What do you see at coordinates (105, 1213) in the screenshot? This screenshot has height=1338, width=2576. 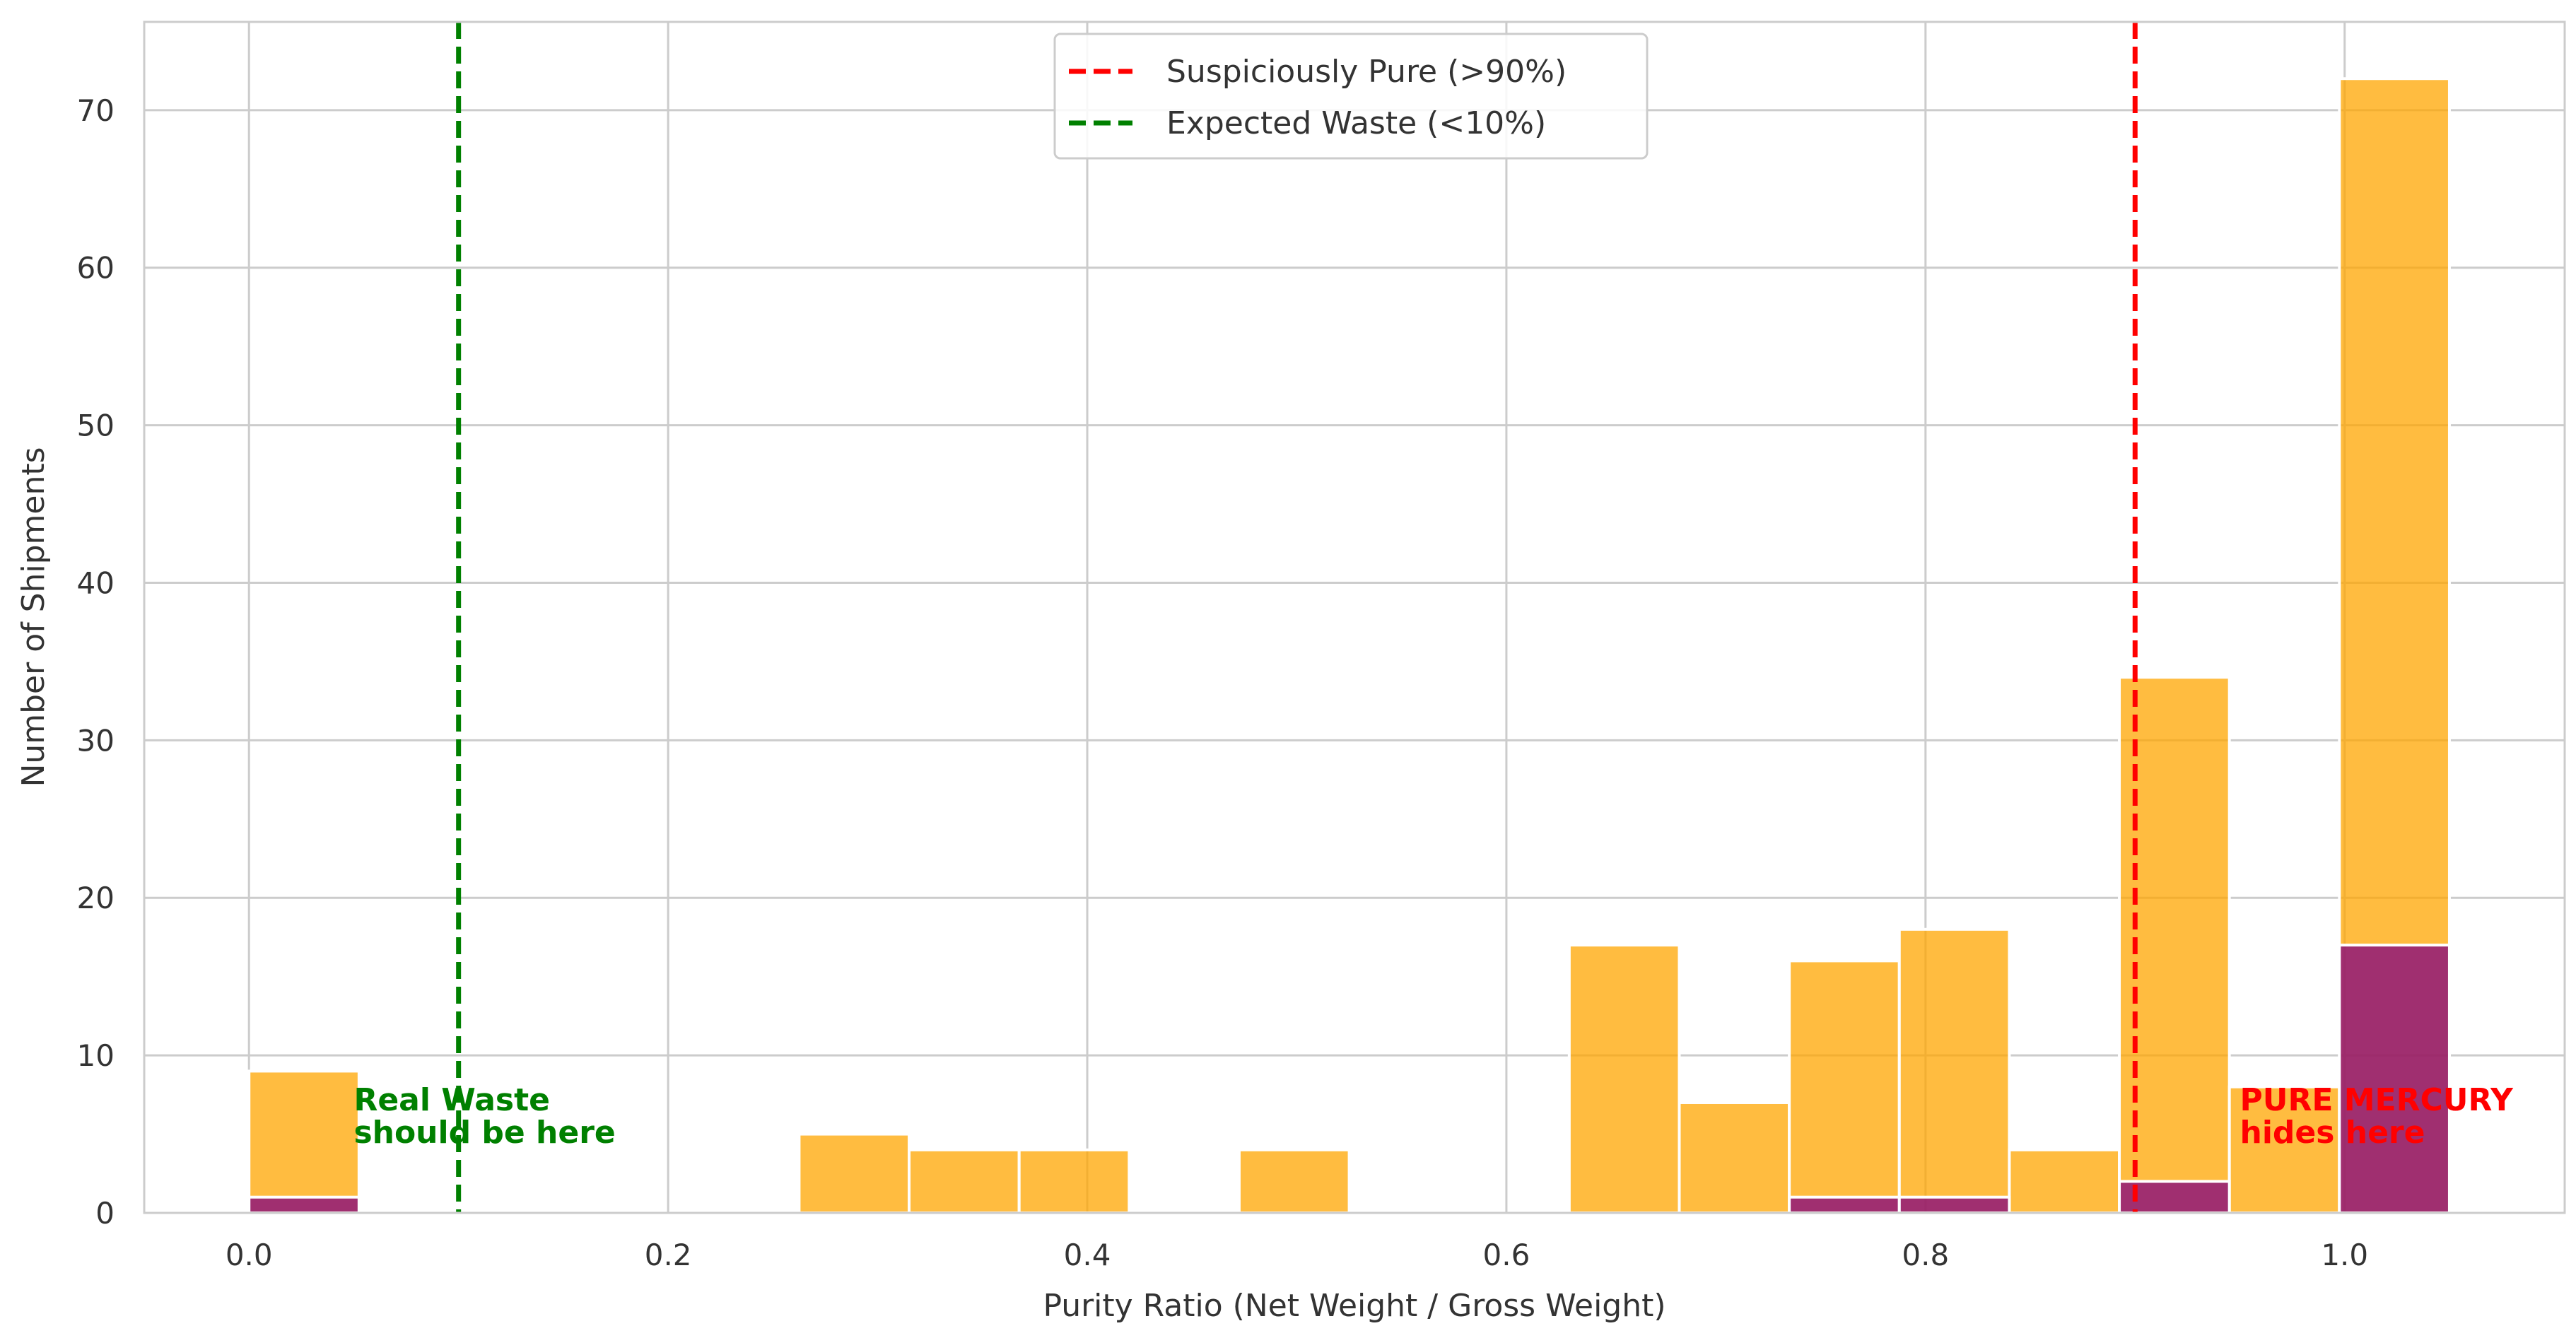 I see `y-tick-label-0: 0` at bounding box center [105, 1213].